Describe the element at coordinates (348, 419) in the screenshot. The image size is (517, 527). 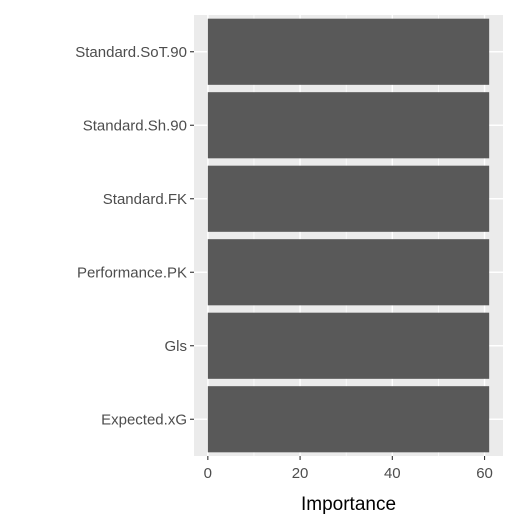
I see `bar-expected-xg` at that location.